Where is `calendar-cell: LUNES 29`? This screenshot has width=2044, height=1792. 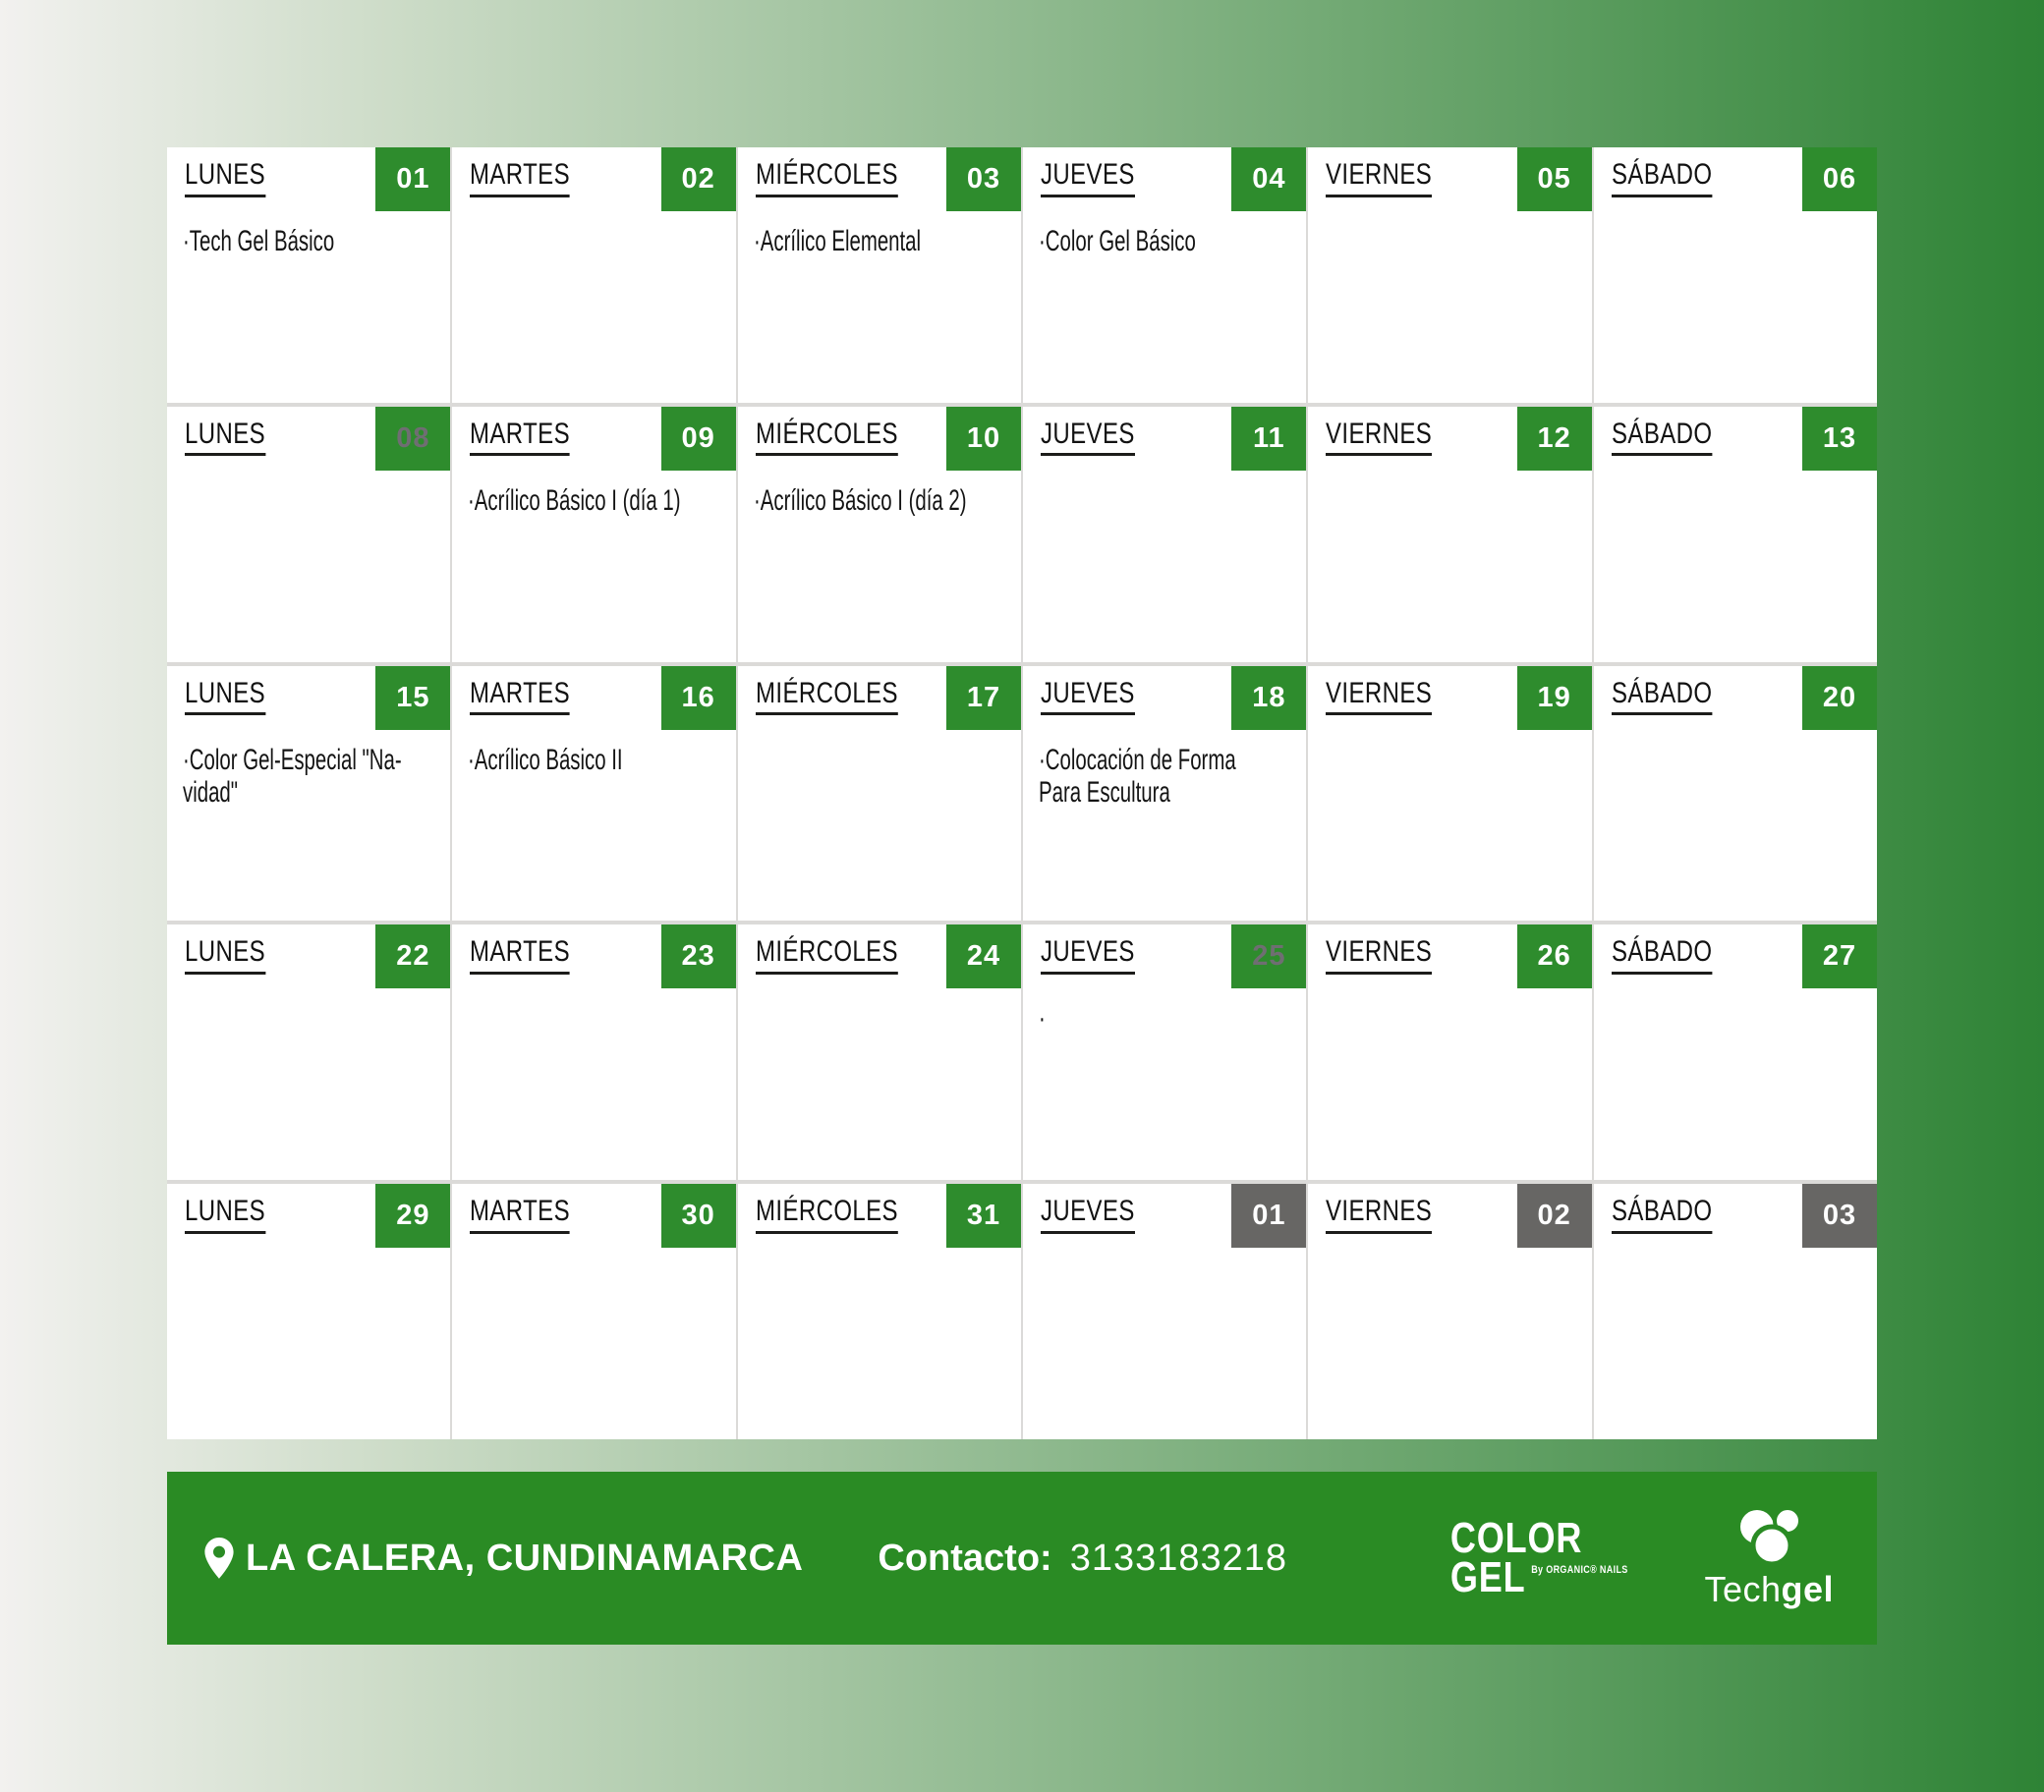
calendar-cell: LUNES 29 is located at coordinates (309, 1311).